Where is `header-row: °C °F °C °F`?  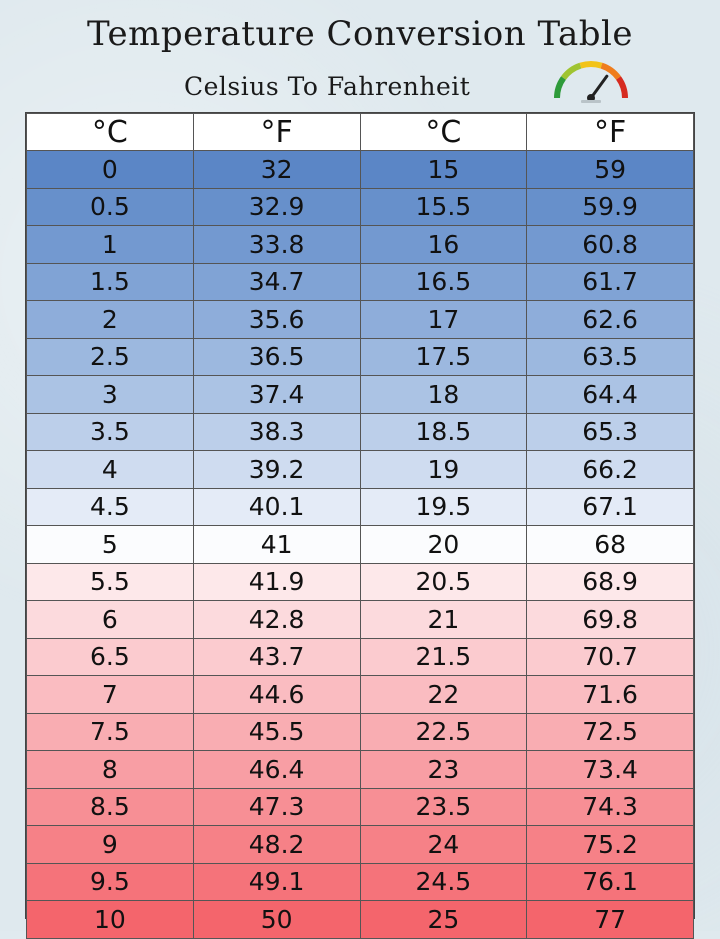 header-row: °C °F °C °F is located at coordinates (360, 132).